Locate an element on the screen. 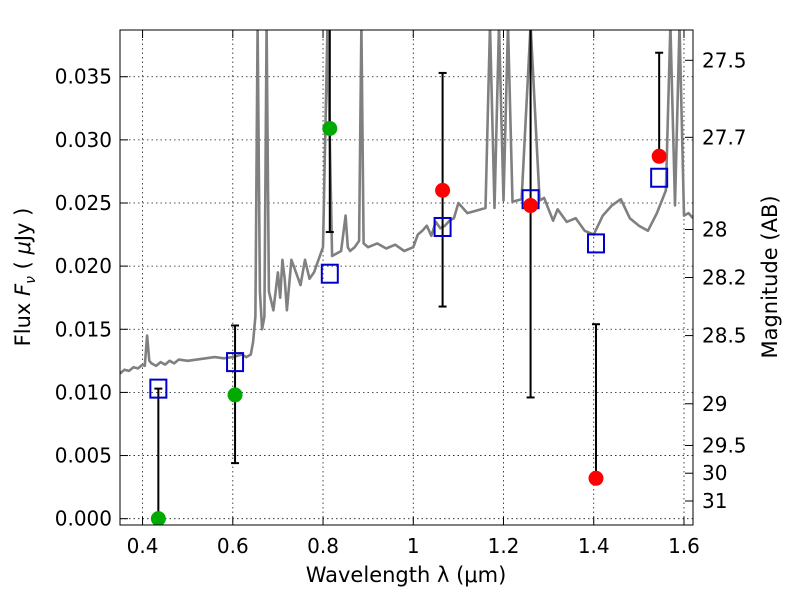 The image size is (800, 600). y2-tick-label: 27.7 is located at coordinates (724, 137).